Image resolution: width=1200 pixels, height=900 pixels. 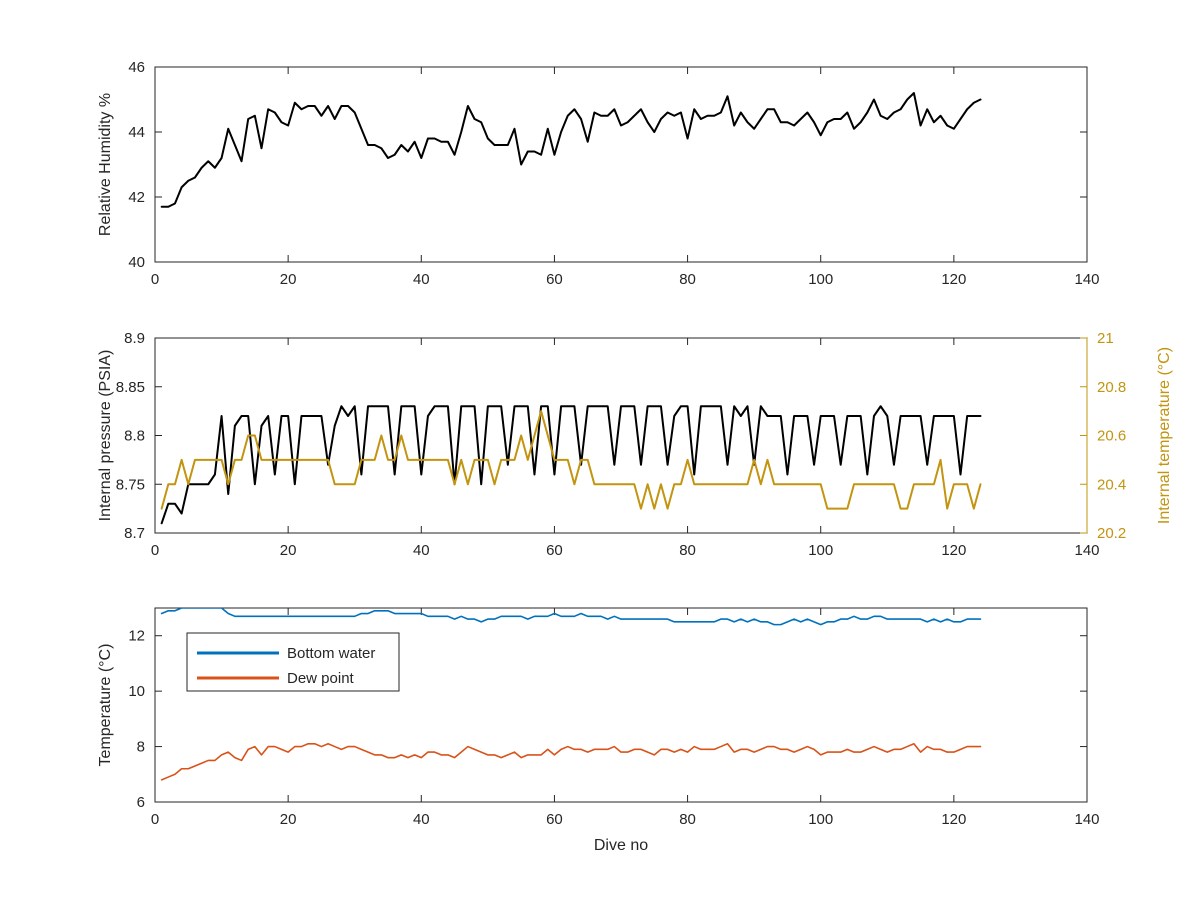 What do you see at coordinates (1111, 436) in the screenshot?
I see `y-right-tick-label: 20.6` at bounding box center [1111, 436].